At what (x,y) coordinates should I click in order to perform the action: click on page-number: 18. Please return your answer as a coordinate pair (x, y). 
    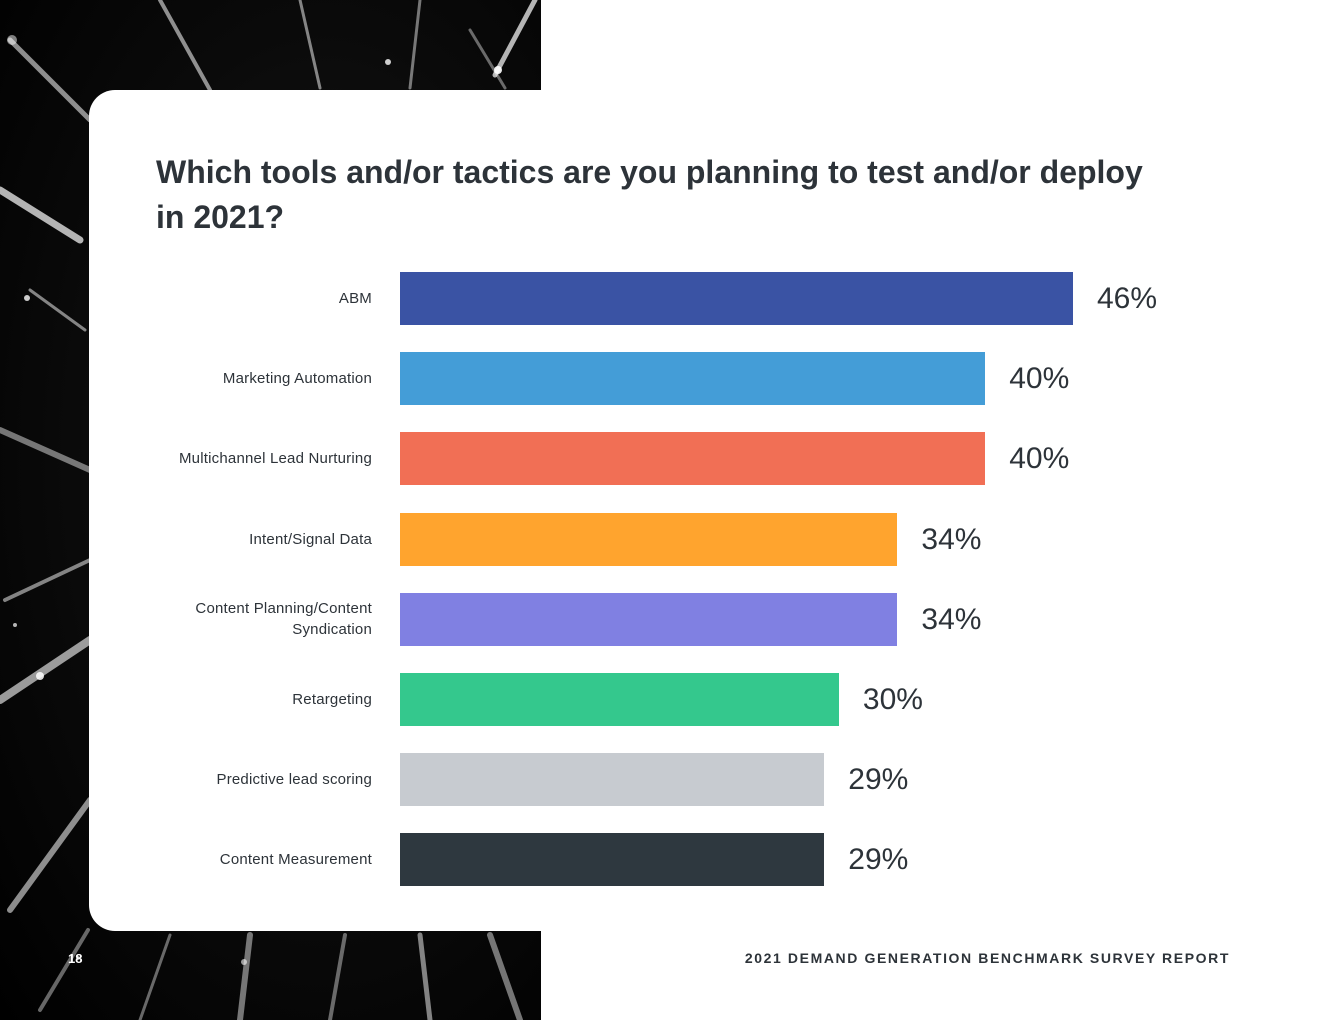
    Looking at the image, I should click on (75, 958).